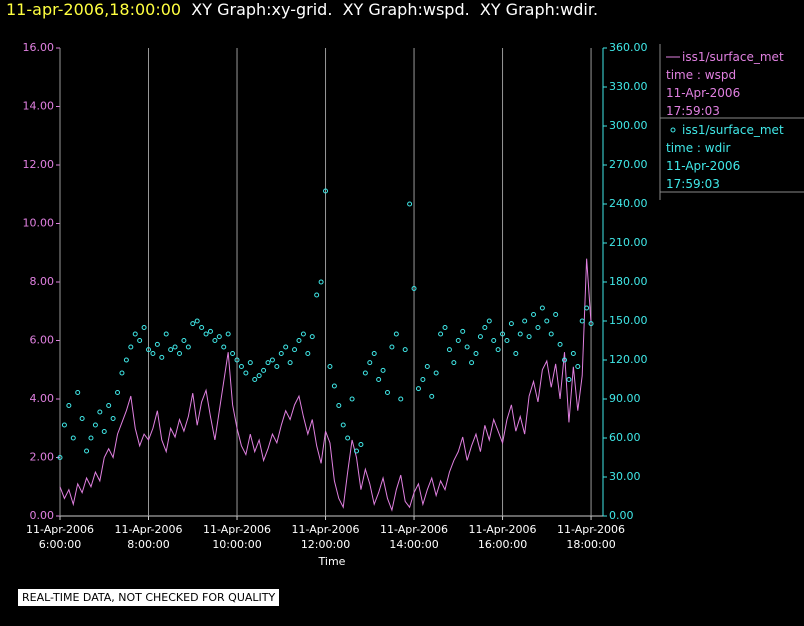 This screenshot has height=626, width=804. I want to click on y2-tick-label: 300.00, so click(628, 125).